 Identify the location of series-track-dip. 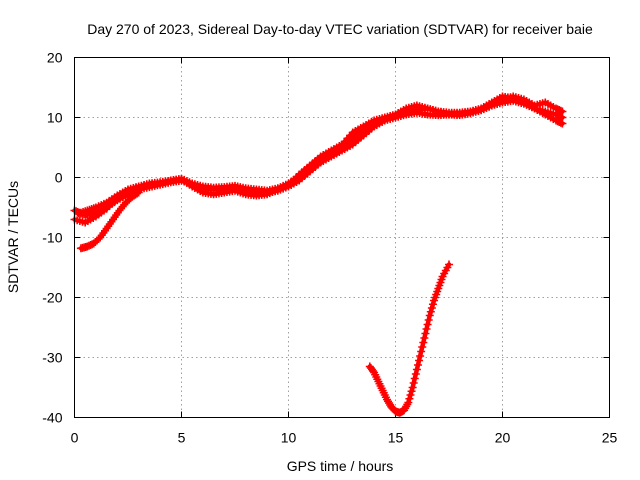
(409, 338).